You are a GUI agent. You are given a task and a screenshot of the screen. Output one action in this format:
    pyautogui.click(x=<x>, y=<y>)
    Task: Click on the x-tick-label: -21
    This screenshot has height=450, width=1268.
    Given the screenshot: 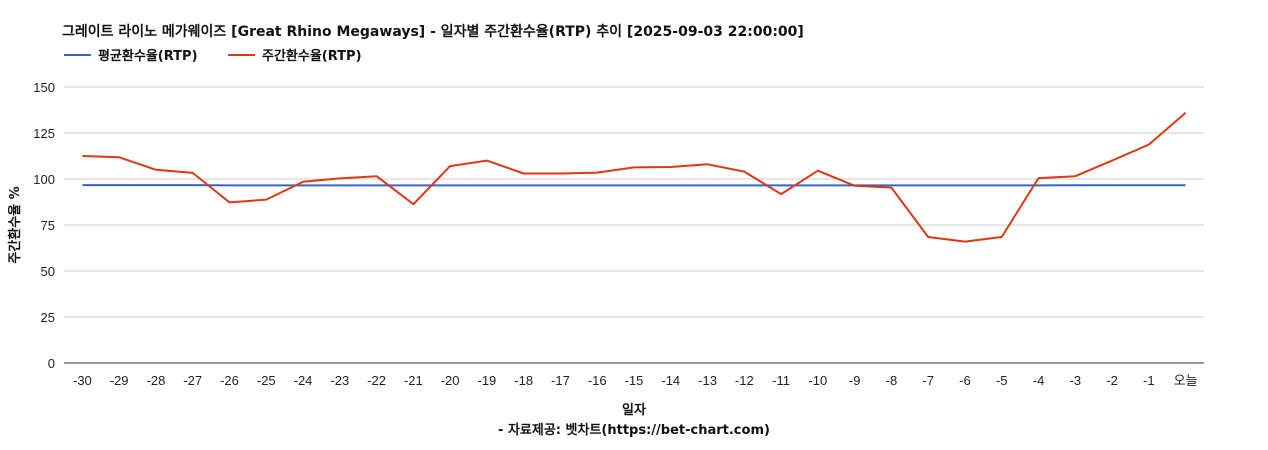 What is the action you would take?
    pyautogui.click(x=413, y=380)
    